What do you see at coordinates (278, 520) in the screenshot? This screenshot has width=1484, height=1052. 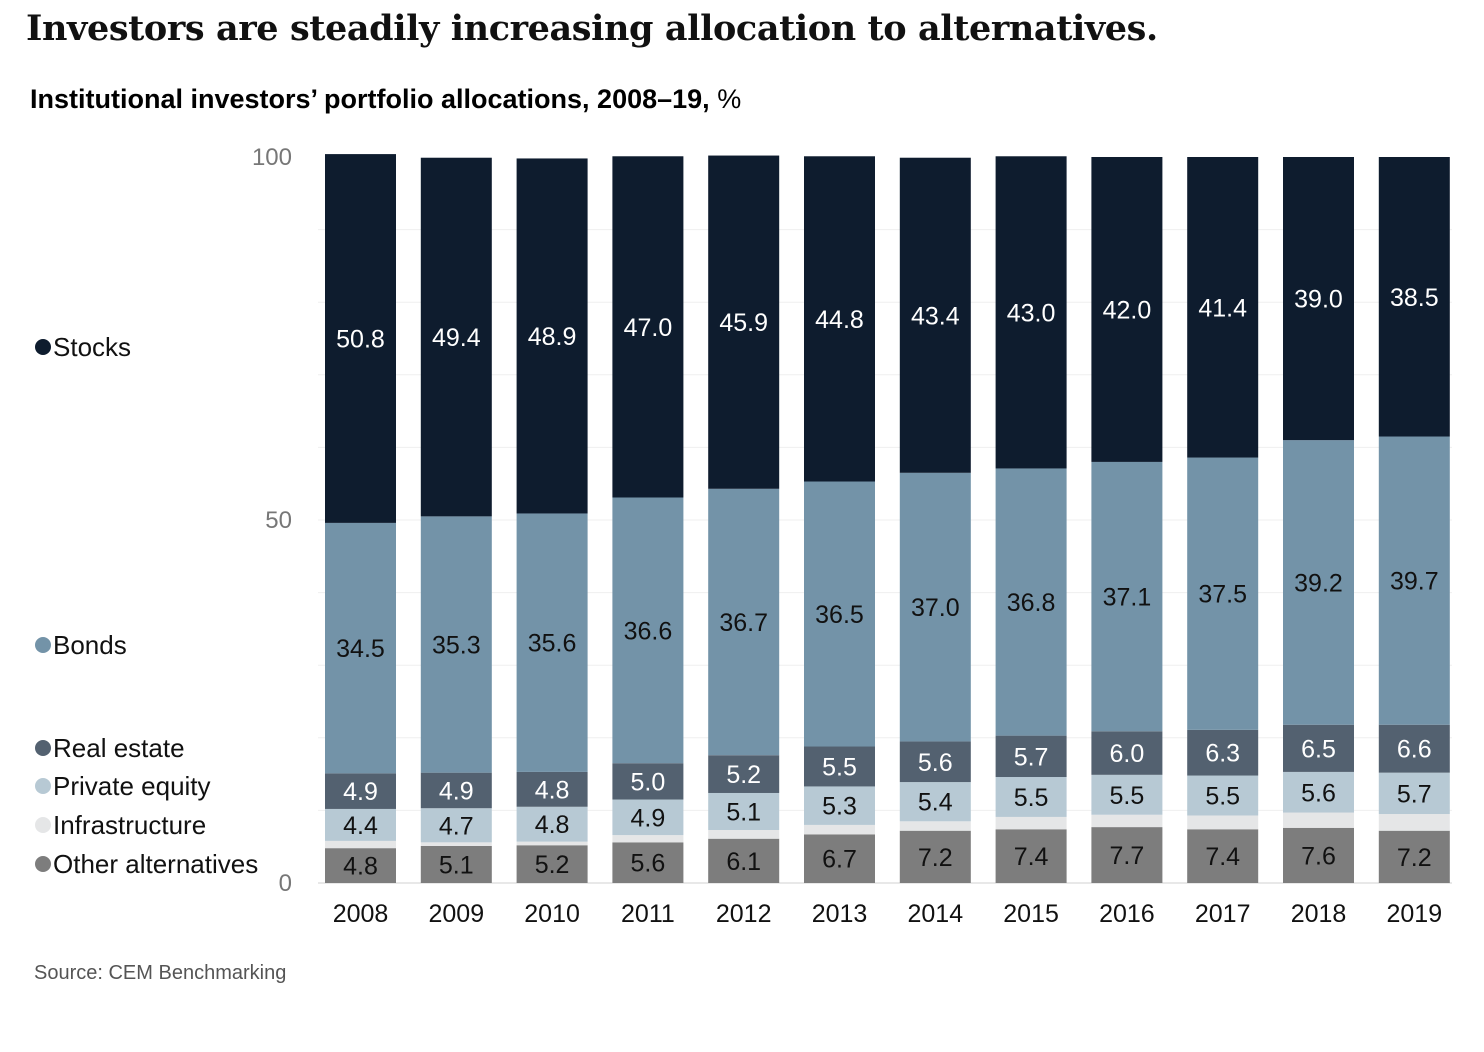 I see `y-tick-label: 50` at bounding box center [278, 520].